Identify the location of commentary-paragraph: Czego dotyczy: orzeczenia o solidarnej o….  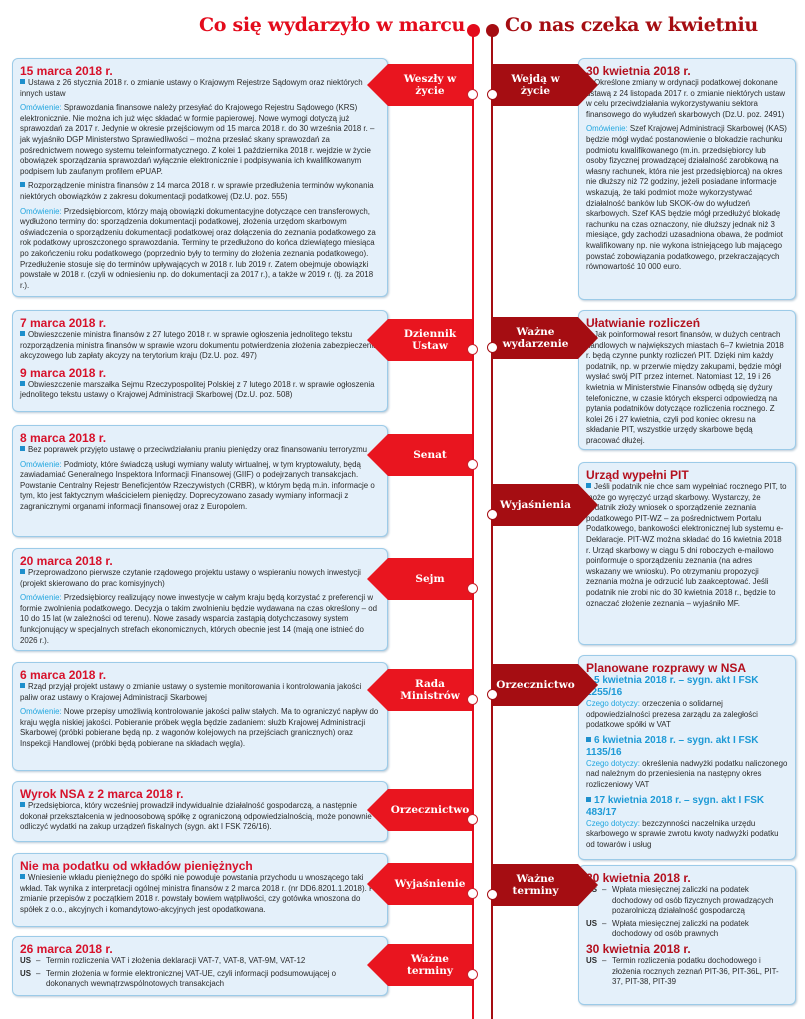
(687, 715).